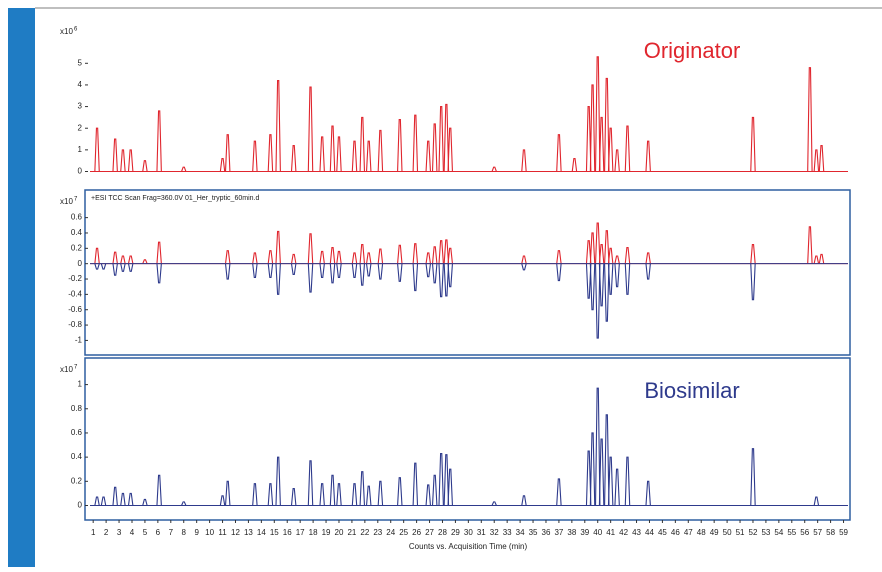 The image size is (882, 572). Describe the element at coordinates (93, 532) in the screenshot. I see `x-tick-label: 1` at that location.